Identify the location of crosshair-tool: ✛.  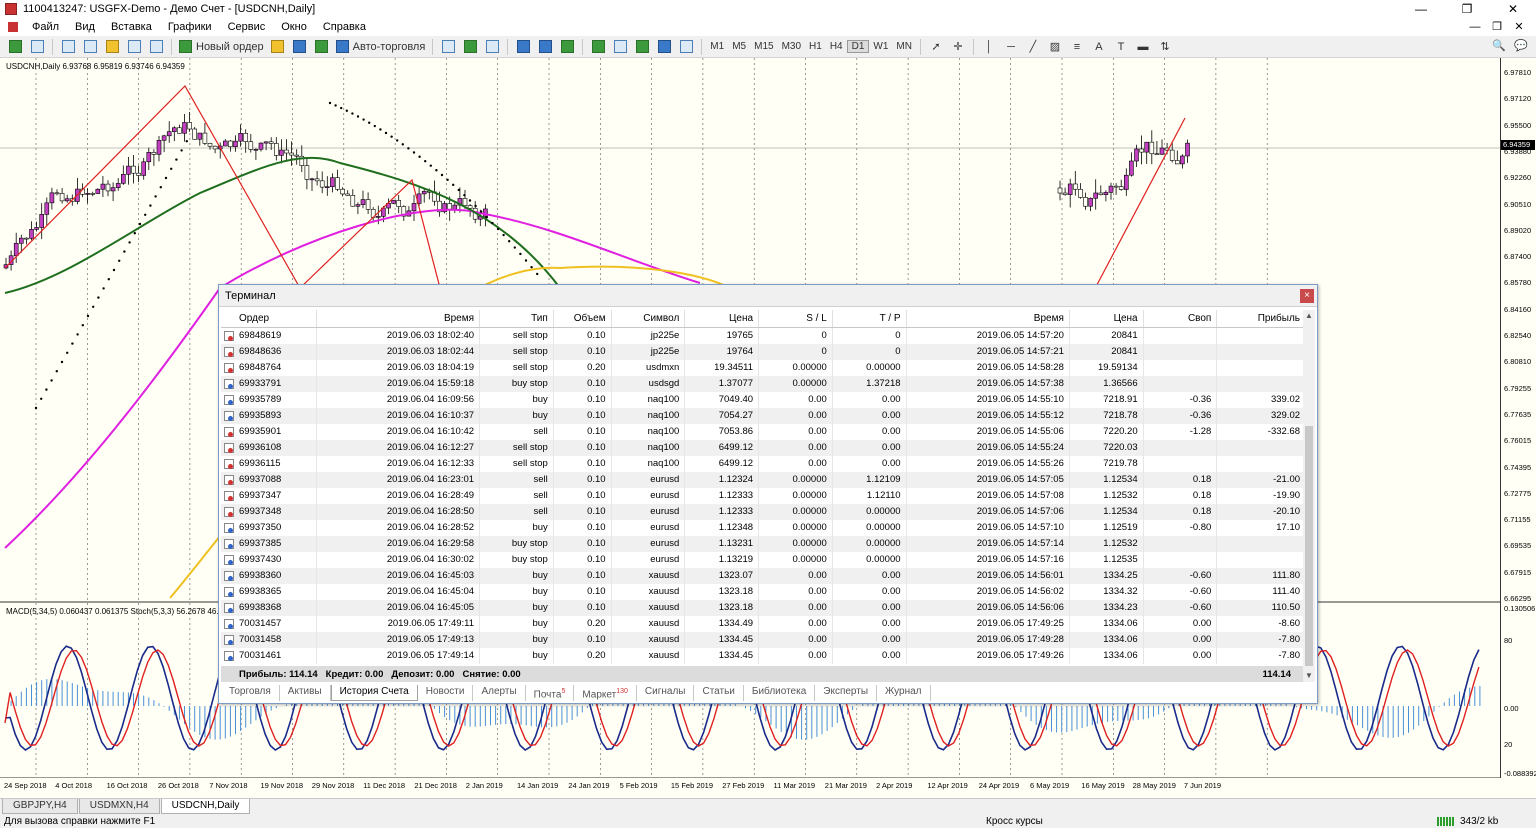
(958, 47).